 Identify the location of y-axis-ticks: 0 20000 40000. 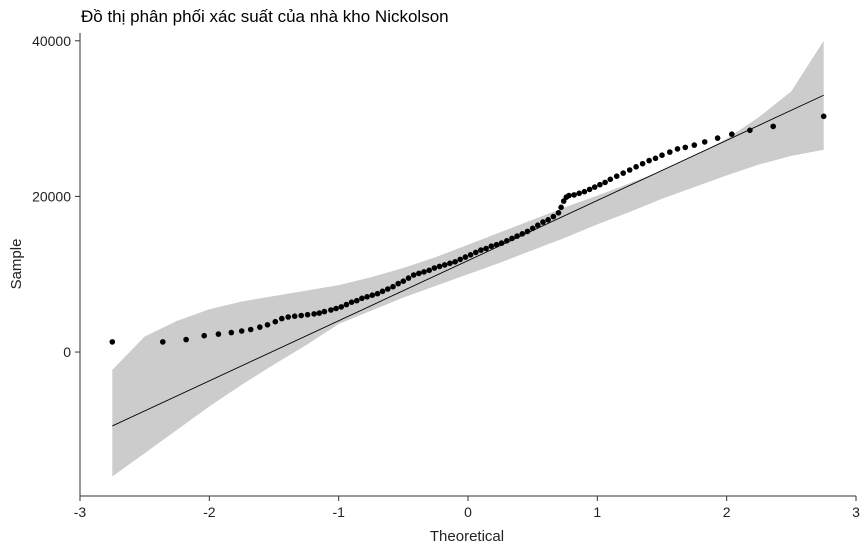
(56, 196).